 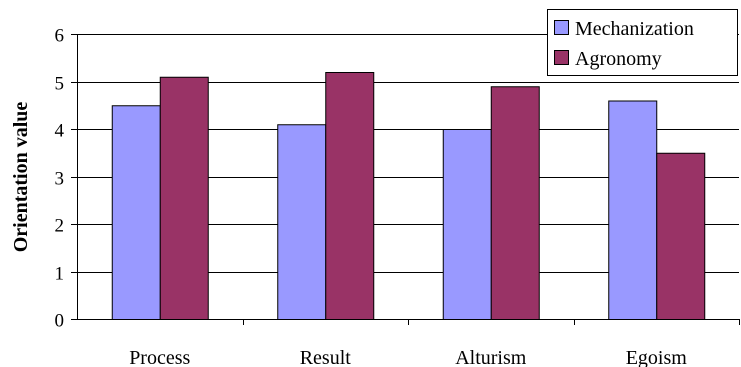 I want to click on y-tick-label: 2, so click(x=60, y=226).